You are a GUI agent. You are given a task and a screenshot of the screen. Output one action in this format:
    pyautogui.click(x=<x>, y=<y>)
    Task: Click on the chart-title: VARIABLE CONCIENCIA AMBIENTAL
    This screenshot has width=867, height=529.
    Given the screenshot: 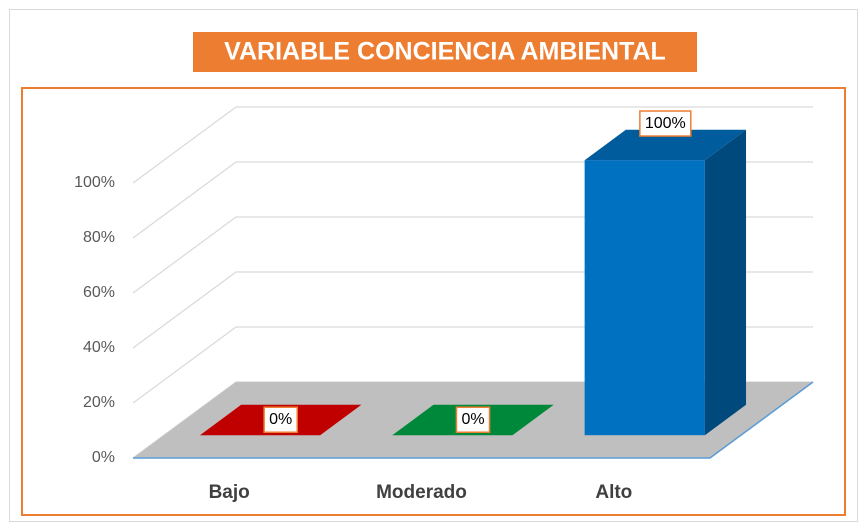 What is the action you would take?
    pyautogui.click(x=445, y=52)
    